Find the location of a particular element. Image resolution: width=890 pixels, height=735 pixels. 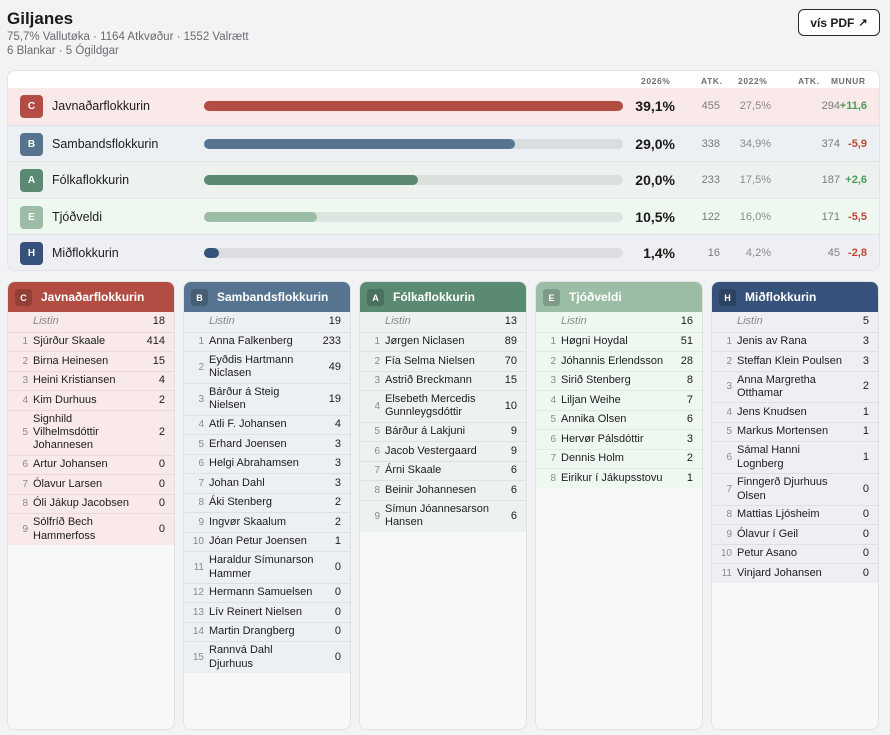

candidate-name: Jørgen Niclasen is located at coordinates (425, 341).